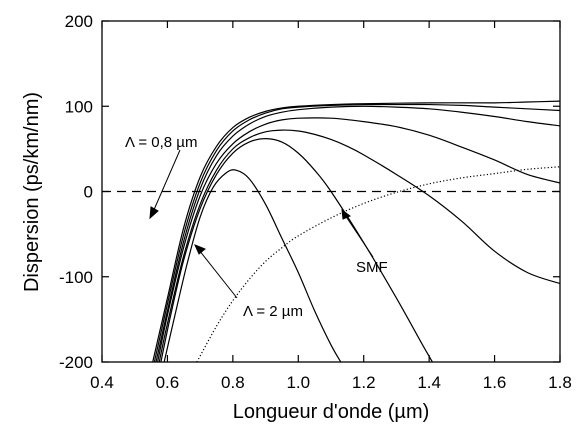 Image resolution: width=576 pixels, height=427 pixels. Describe the element at coordinates (372, 267) in the screenshot. I see `annotation-smf: SMF` at that location.